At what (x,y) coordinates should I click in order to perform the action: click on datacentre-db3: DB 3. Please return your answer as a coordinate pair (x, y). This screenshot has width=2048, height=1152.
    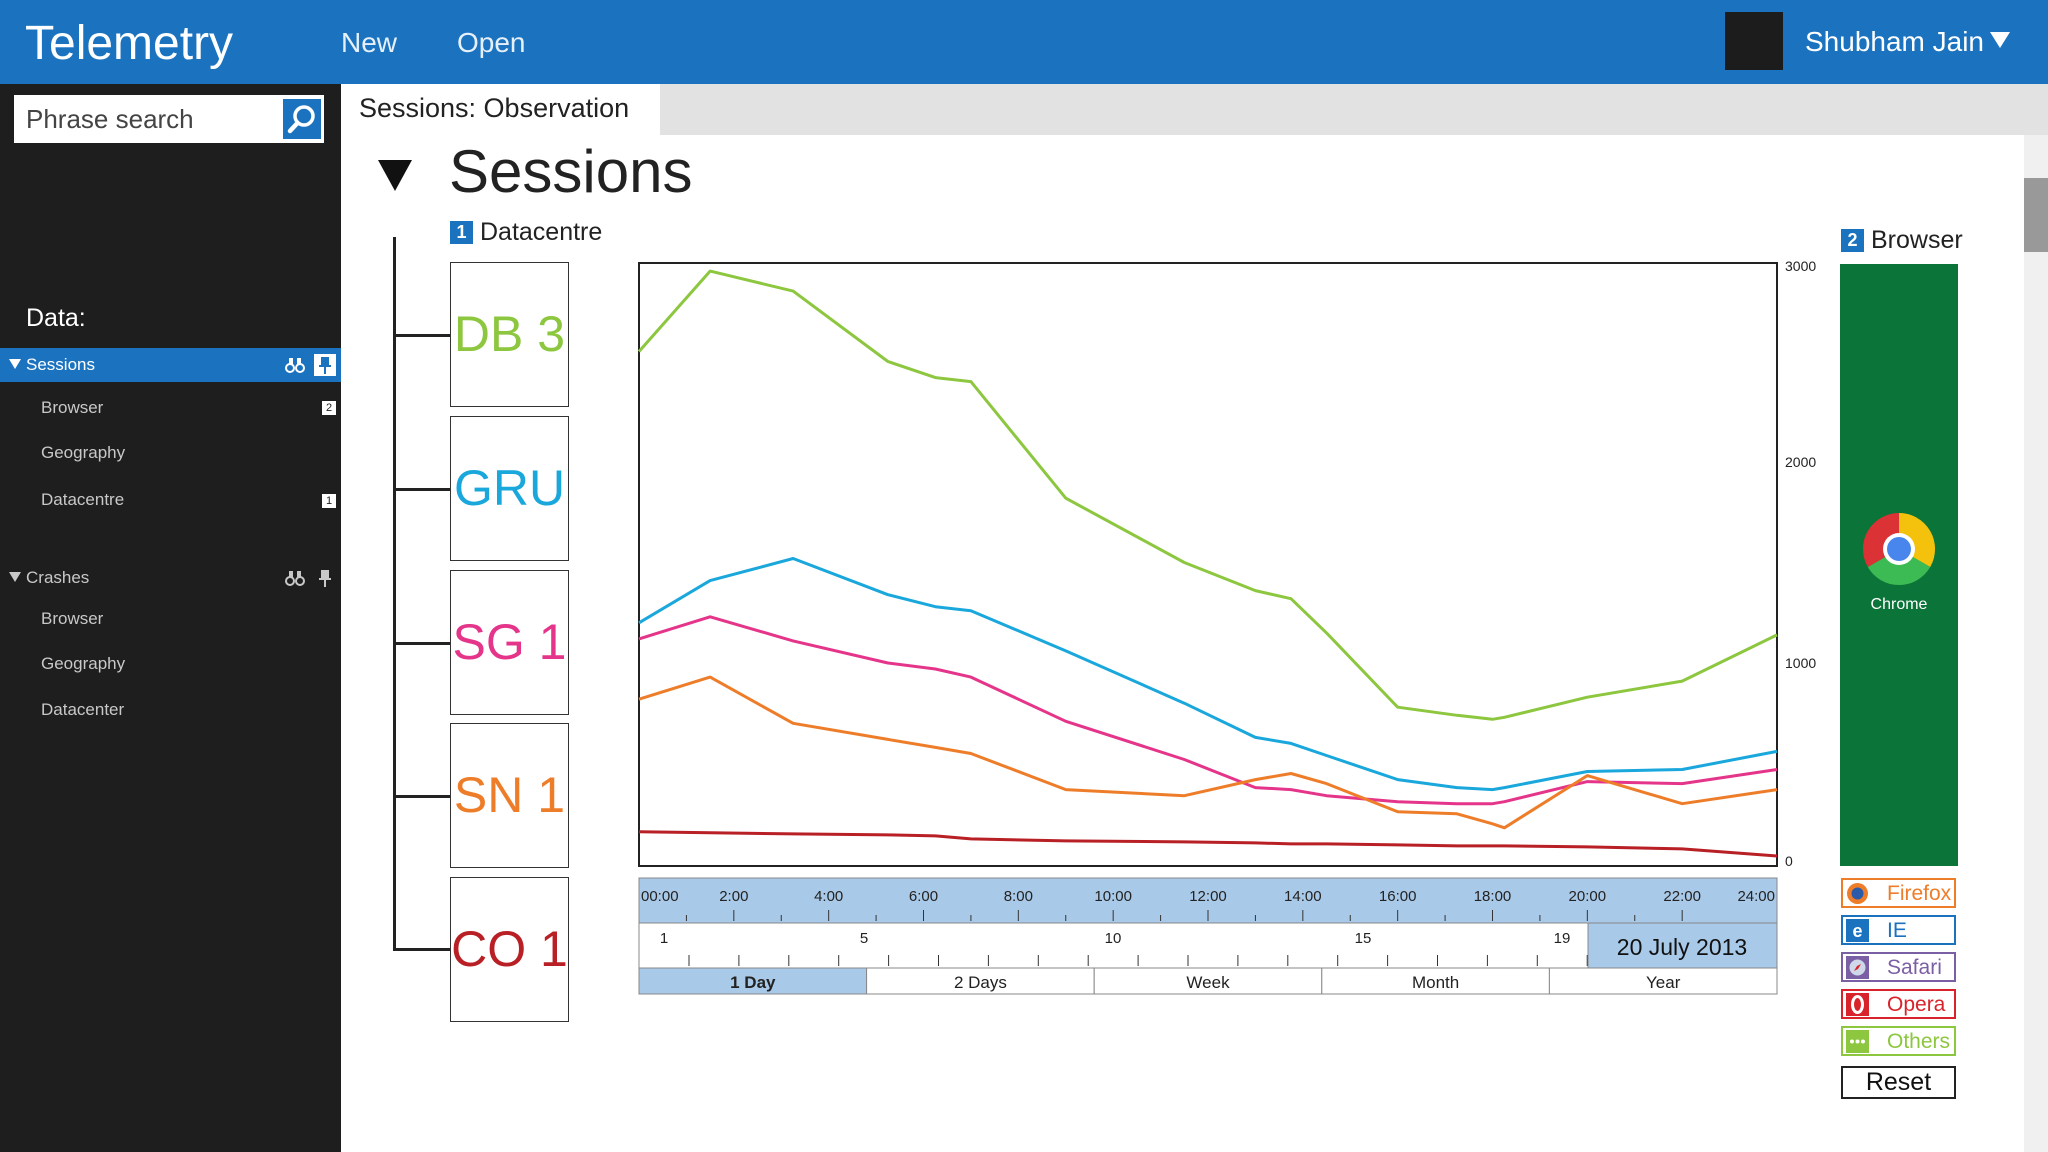
    Looking at the image, I should click on (509, 334).